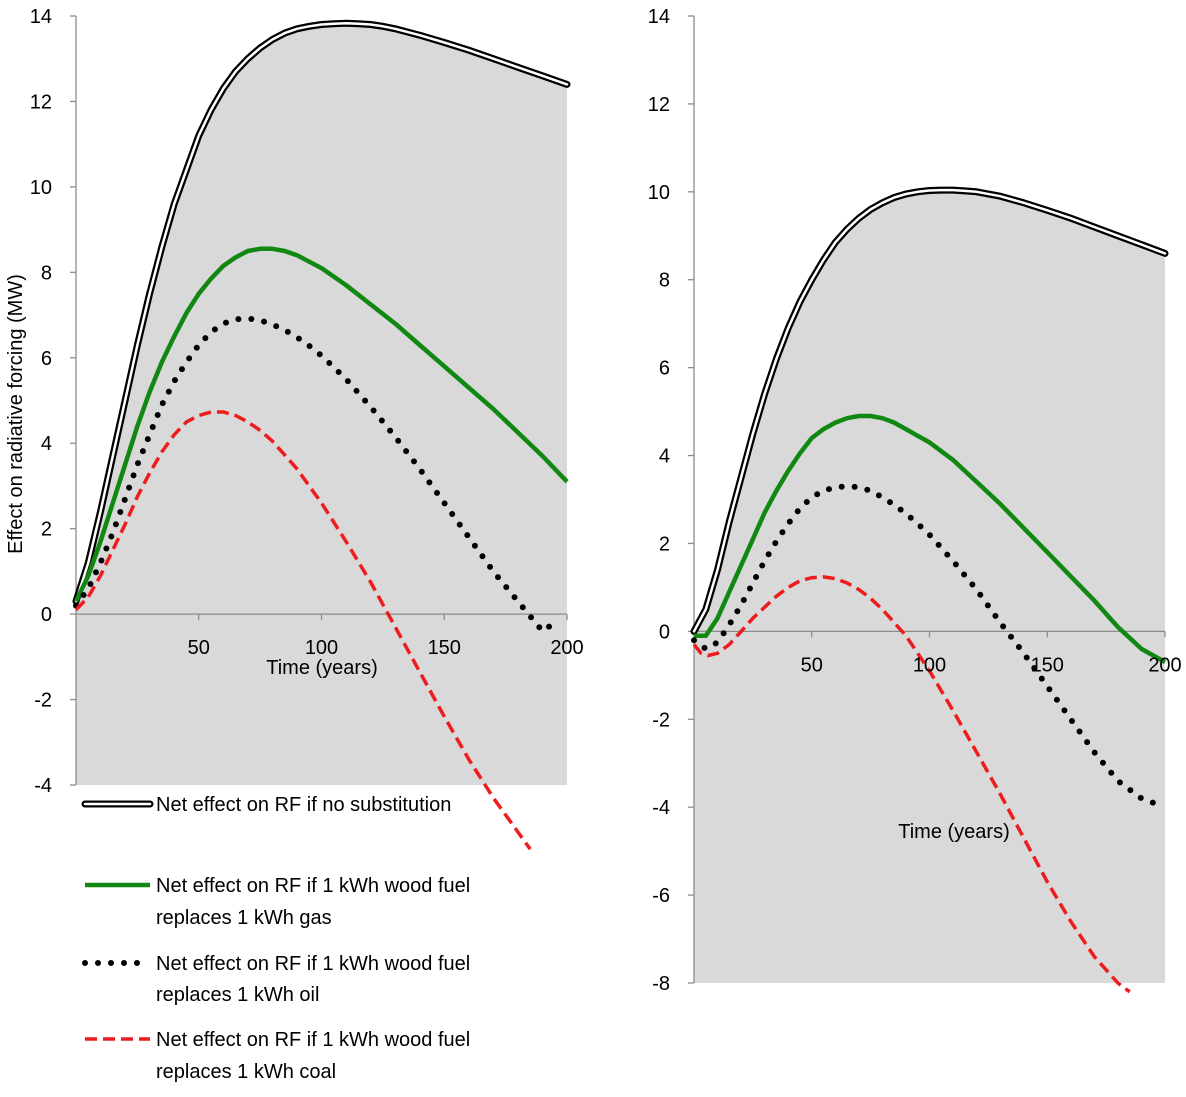  What do you see at coordinates (664, 281) in the screenshot?
I see `right-y-tick-label: 8` at bounding box center [664, 281].